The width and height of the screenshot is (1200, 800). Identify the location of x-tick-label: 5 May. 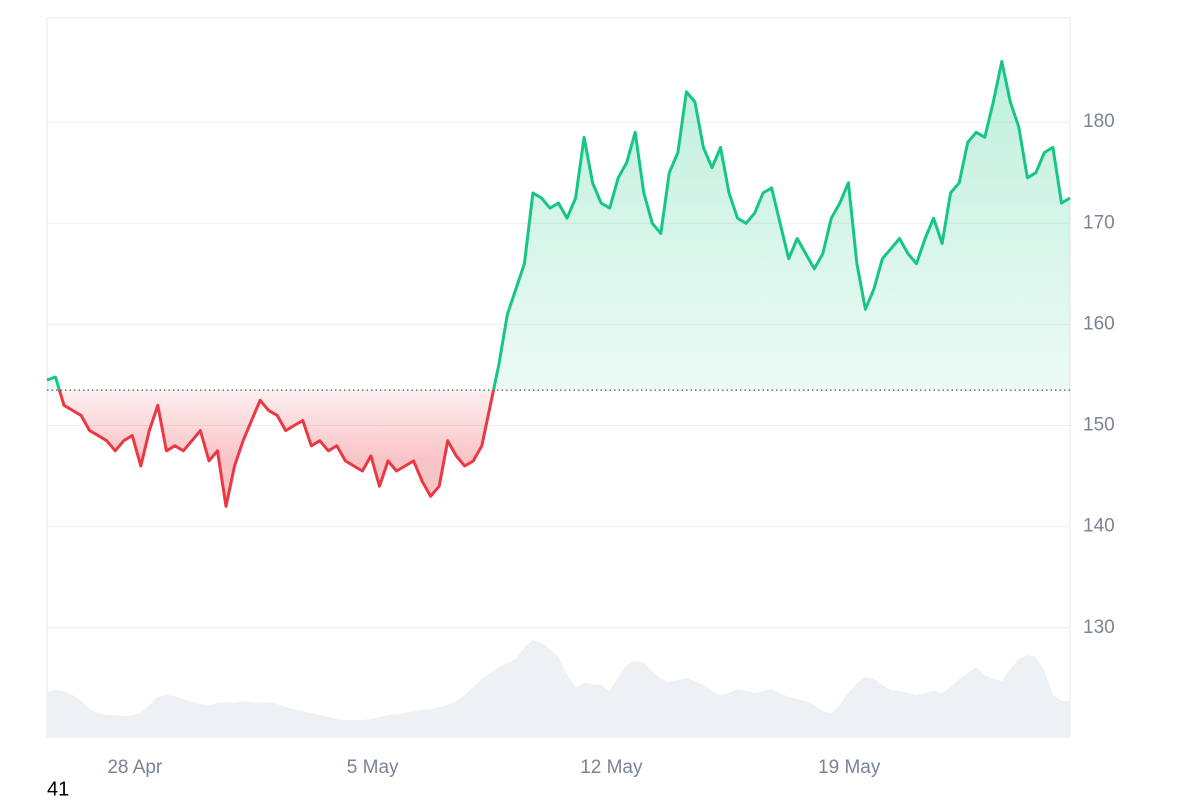
(373, 767).